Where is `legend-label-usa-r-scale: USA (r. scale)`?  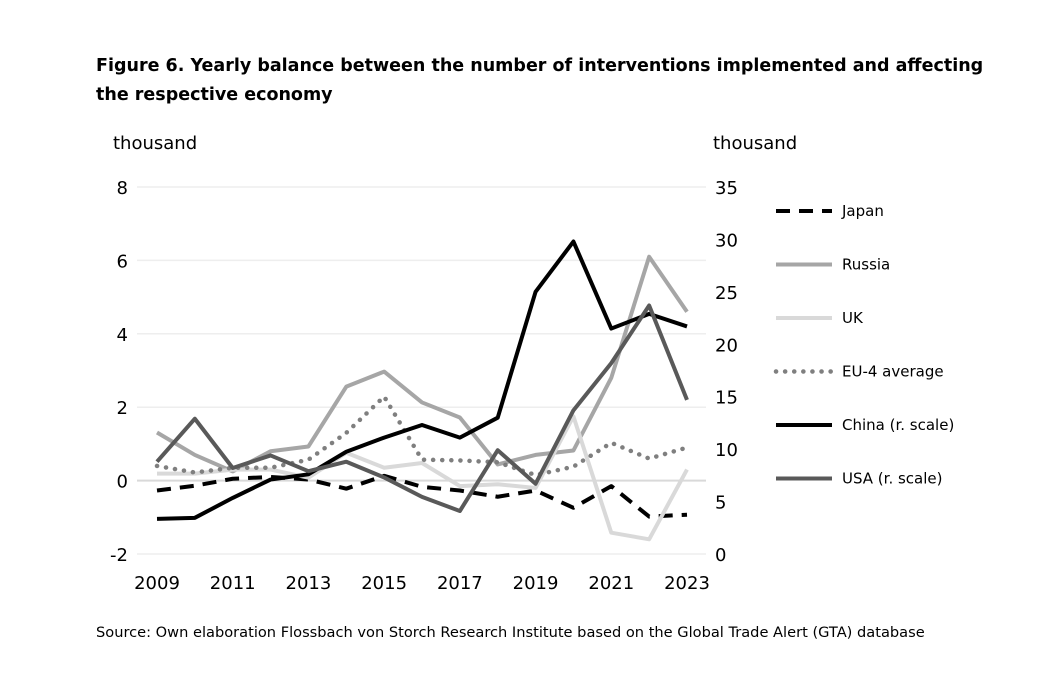
legend-label-usa-r-scale: USA (r. scale) is located at coordinates (892, 479).